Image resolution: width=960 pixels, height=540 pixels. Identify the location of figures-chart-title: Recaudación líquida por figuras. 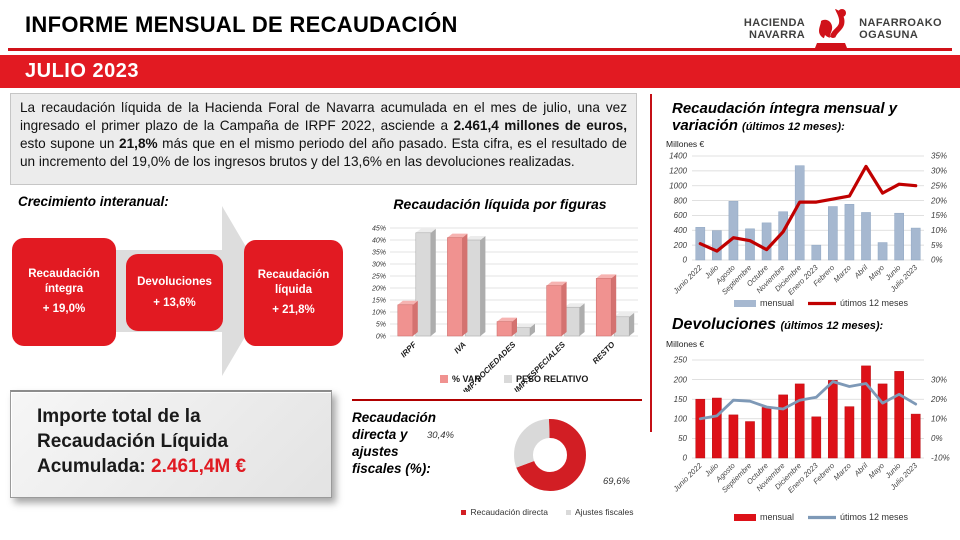
(500, 204).